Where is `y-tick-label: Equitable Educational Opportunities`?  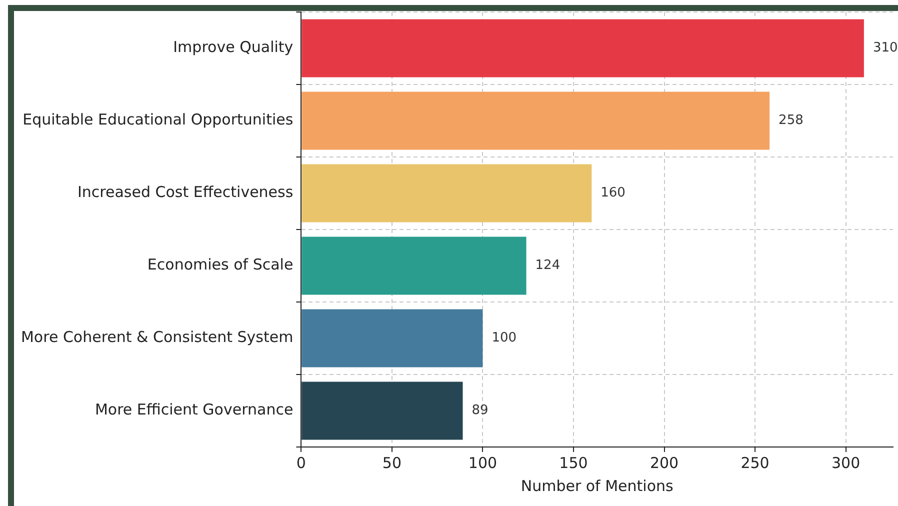 y-tick-label: Equitable Educational Opportunities is located at coordinates (158, 119).